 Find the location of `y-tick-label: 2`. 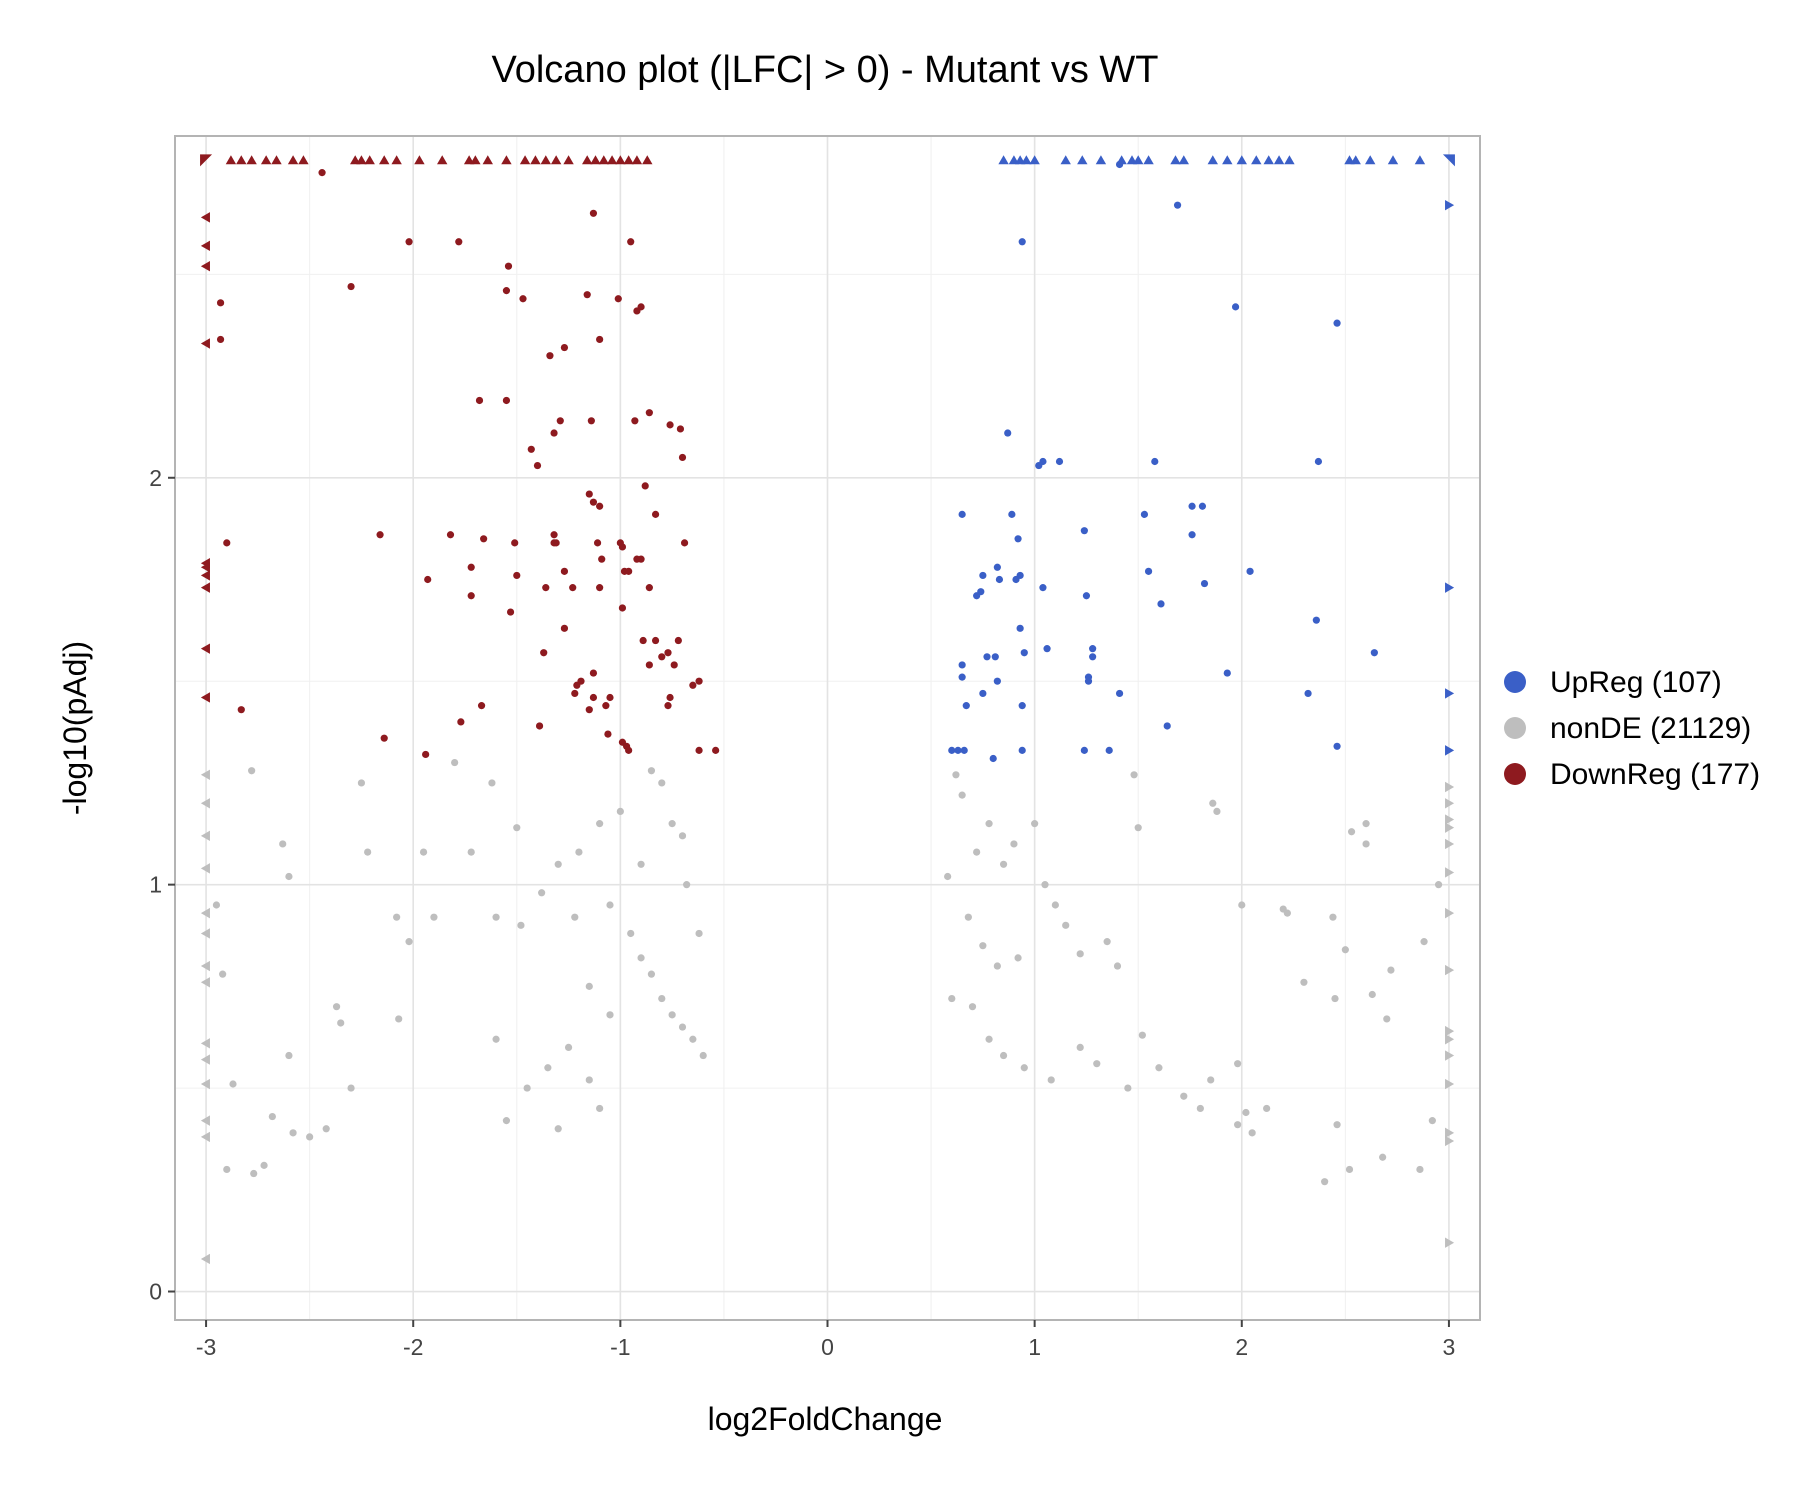

y-tick-label: 2 is located at coordinates (155, 478).